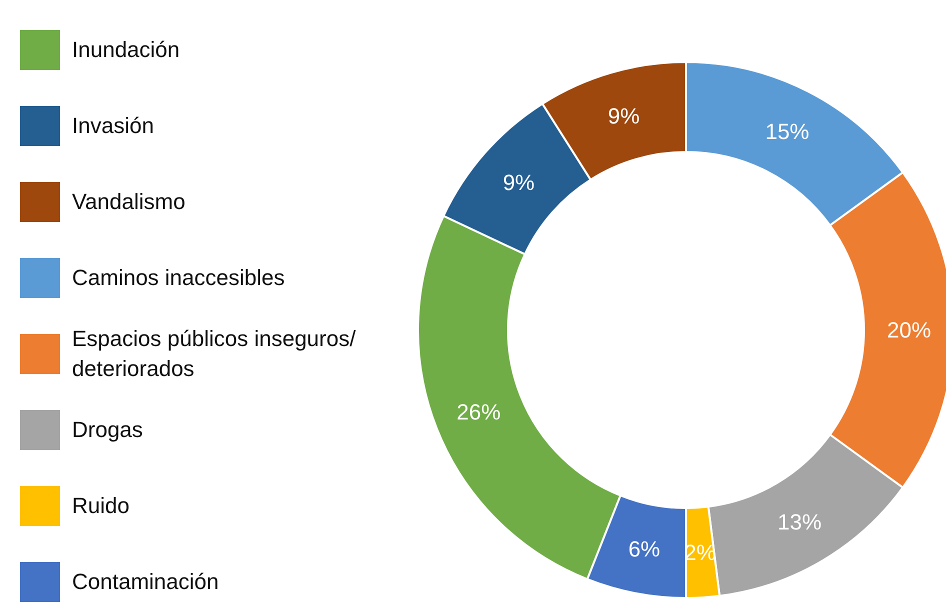 The image size is (946, 605). I want to click on data-label: 13%, so click(799, 521).